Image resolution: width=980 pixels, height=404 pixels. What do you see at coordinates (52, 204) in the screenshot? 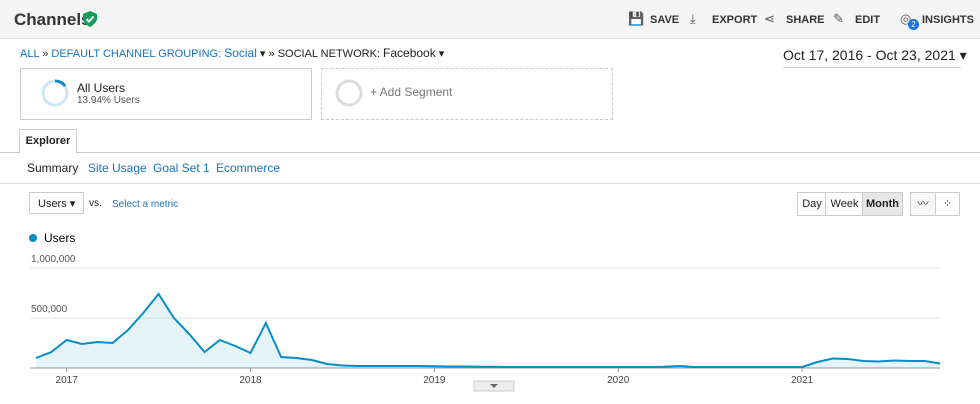
I see `metric-selected: Users` at bounding box center [52, 204].